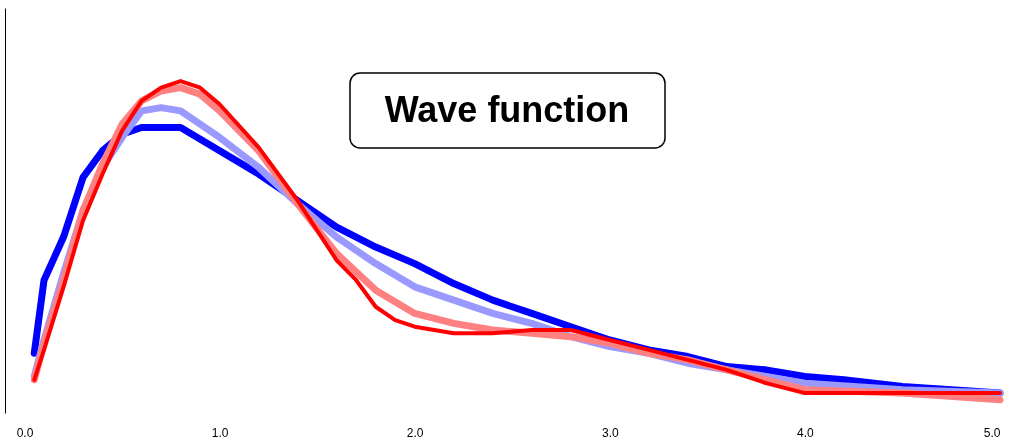 The width and height of the screenshot is (1017, 443). Describe the element at coordinates (25, 432) in the screenshot. I see `x-tick-label: 0.0` at that location.